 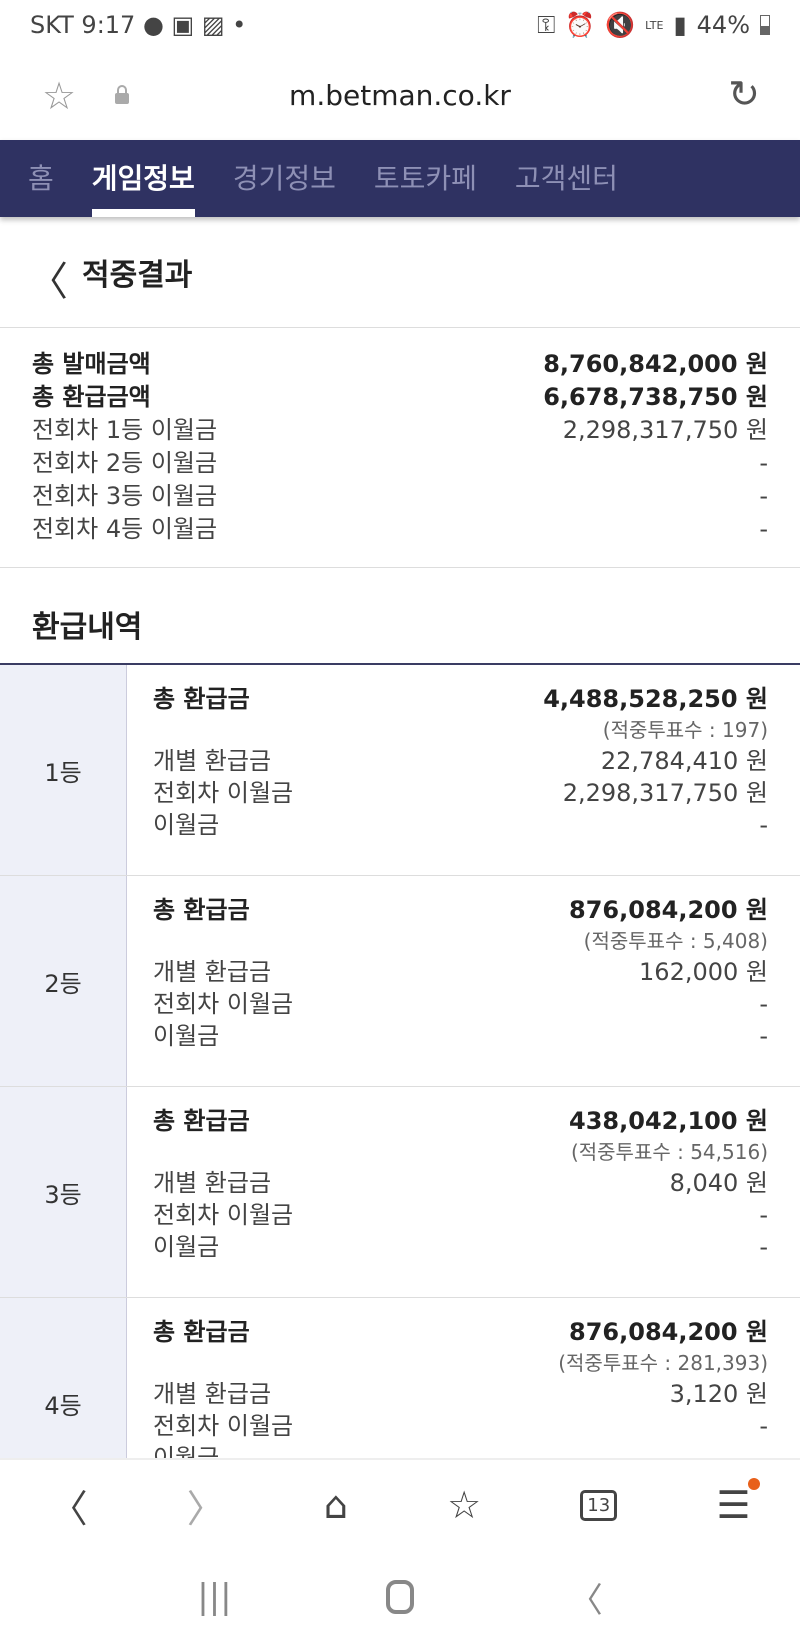 What do you see at coordinates (580, 25) in the screenshot?
I see `alarm-icon: ⏰` at bounding box center [580, 25].